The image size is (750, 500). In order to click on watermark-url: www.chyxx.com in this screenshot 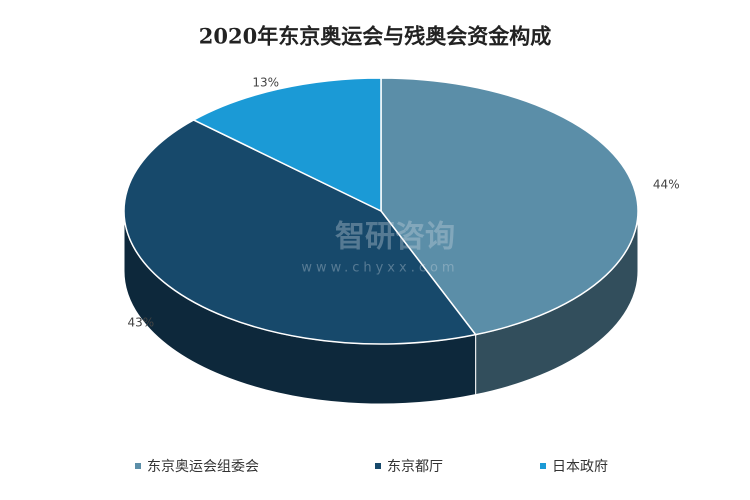, I will do `click(379, 268)`.